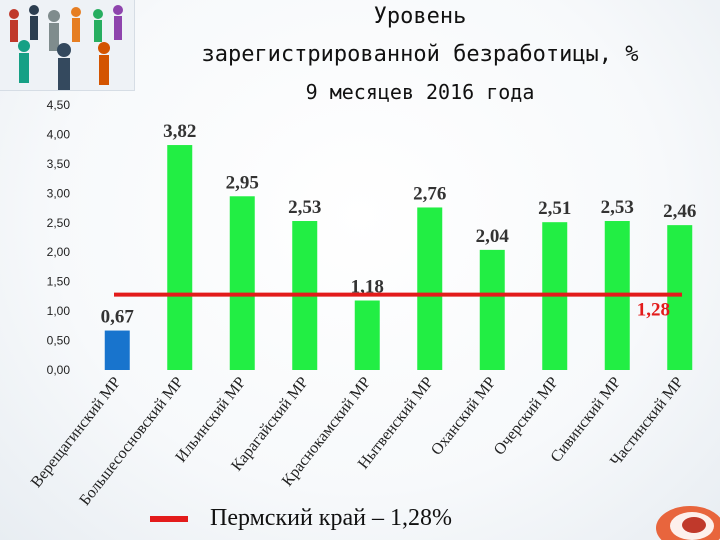 The image size is (720, 540). I want to click on bar-value-label: 2,95, so click(242, 182).